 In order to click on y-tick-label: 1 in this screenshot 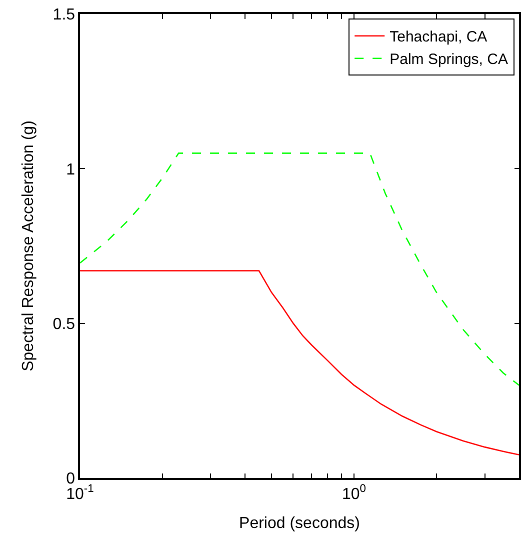, I will do `click(71, 169)`.